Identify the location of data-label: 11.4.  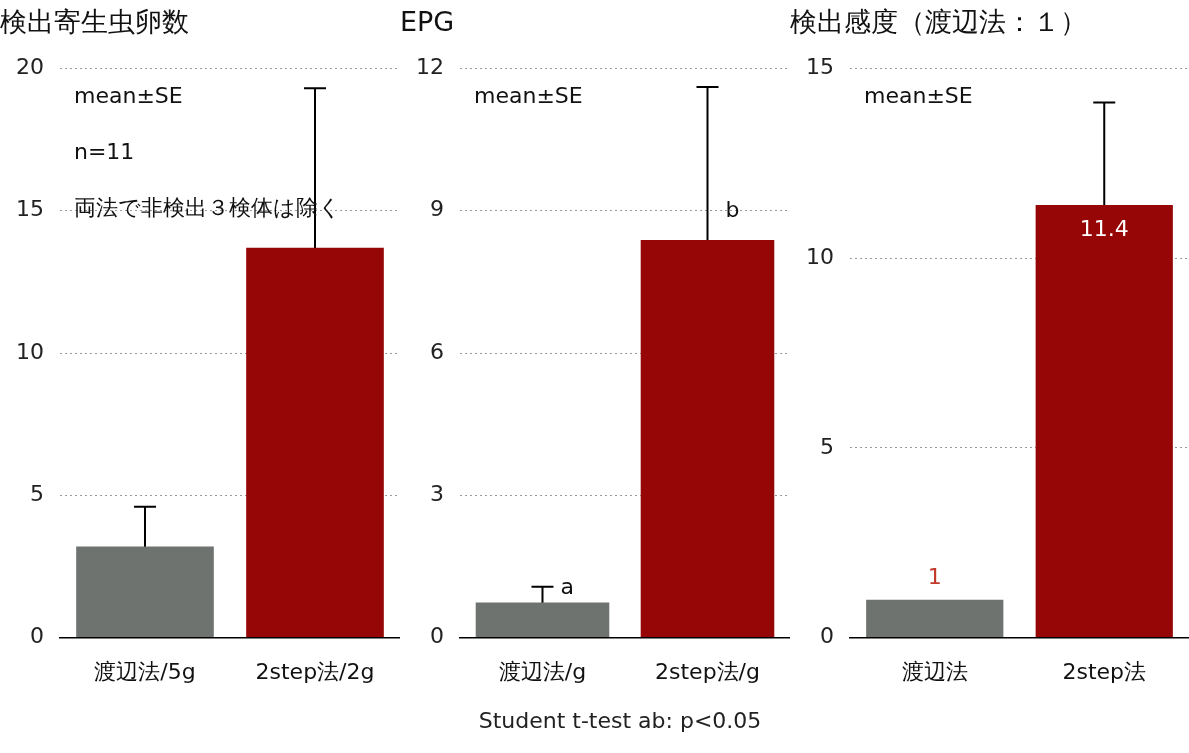
(1104, 228).